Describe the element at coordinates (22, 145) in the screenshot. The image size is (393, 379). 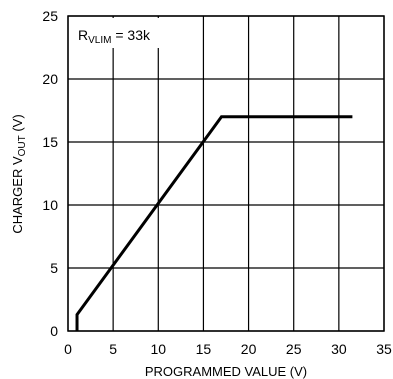
I see `y-axis-label-subscript: OUT` at that location.